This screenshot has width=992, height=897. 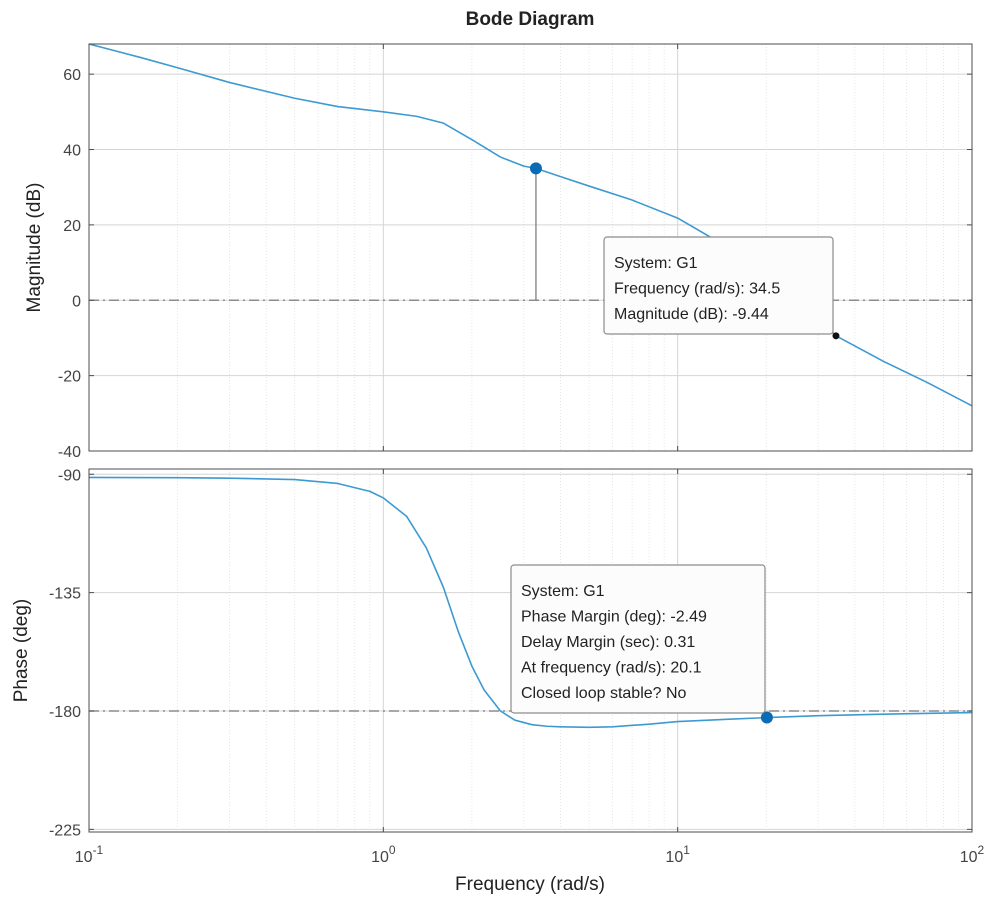 I want to click on y-tick-label: -40, so click(x=69, y=452).